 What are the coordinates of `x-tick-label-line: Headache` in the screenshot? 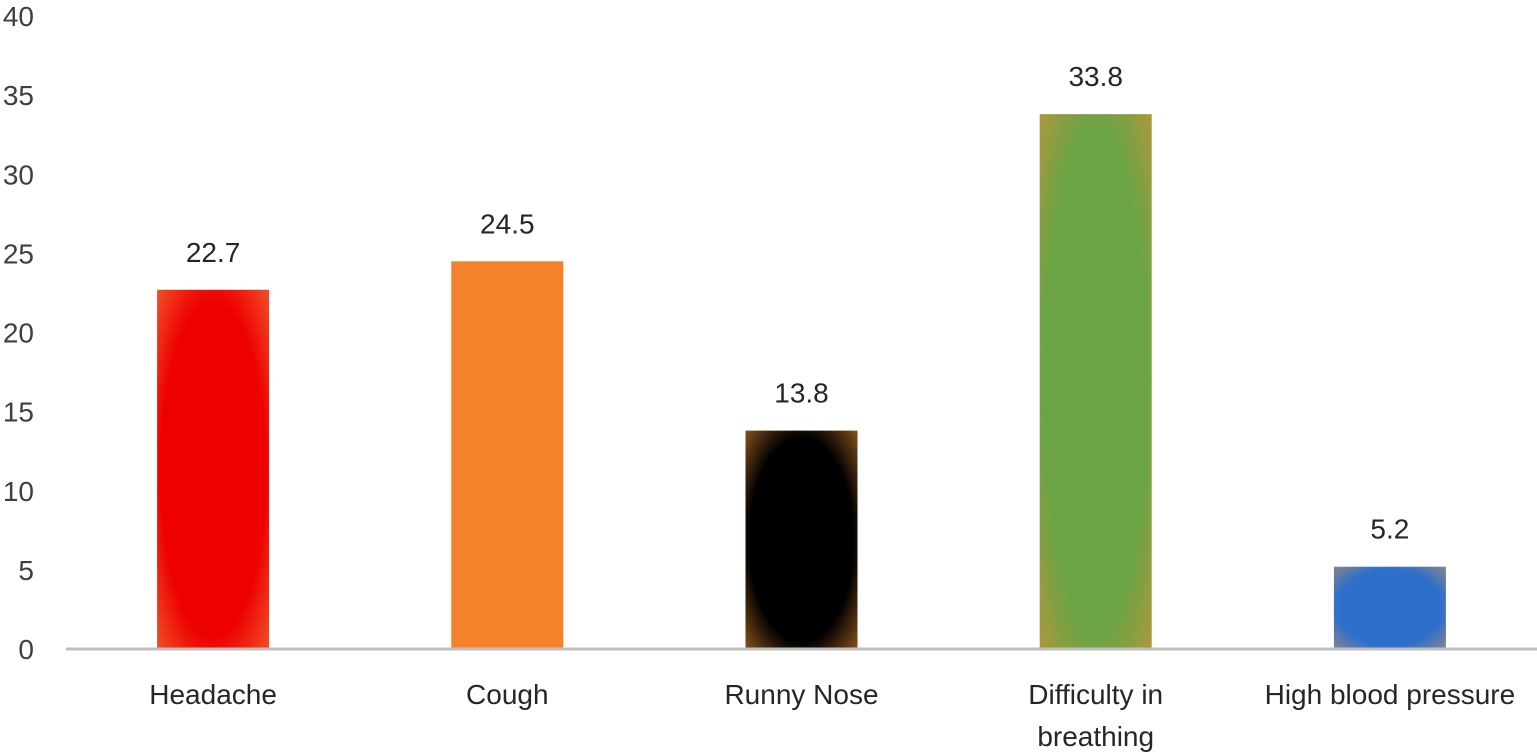 It's located at (213, 694).